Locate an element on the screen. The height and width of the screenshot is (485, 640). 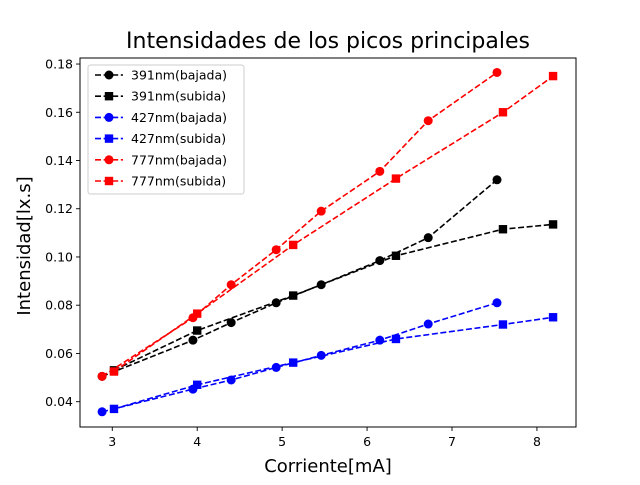
y-tick-label: 0.04 is located at coordinates (59, 401).